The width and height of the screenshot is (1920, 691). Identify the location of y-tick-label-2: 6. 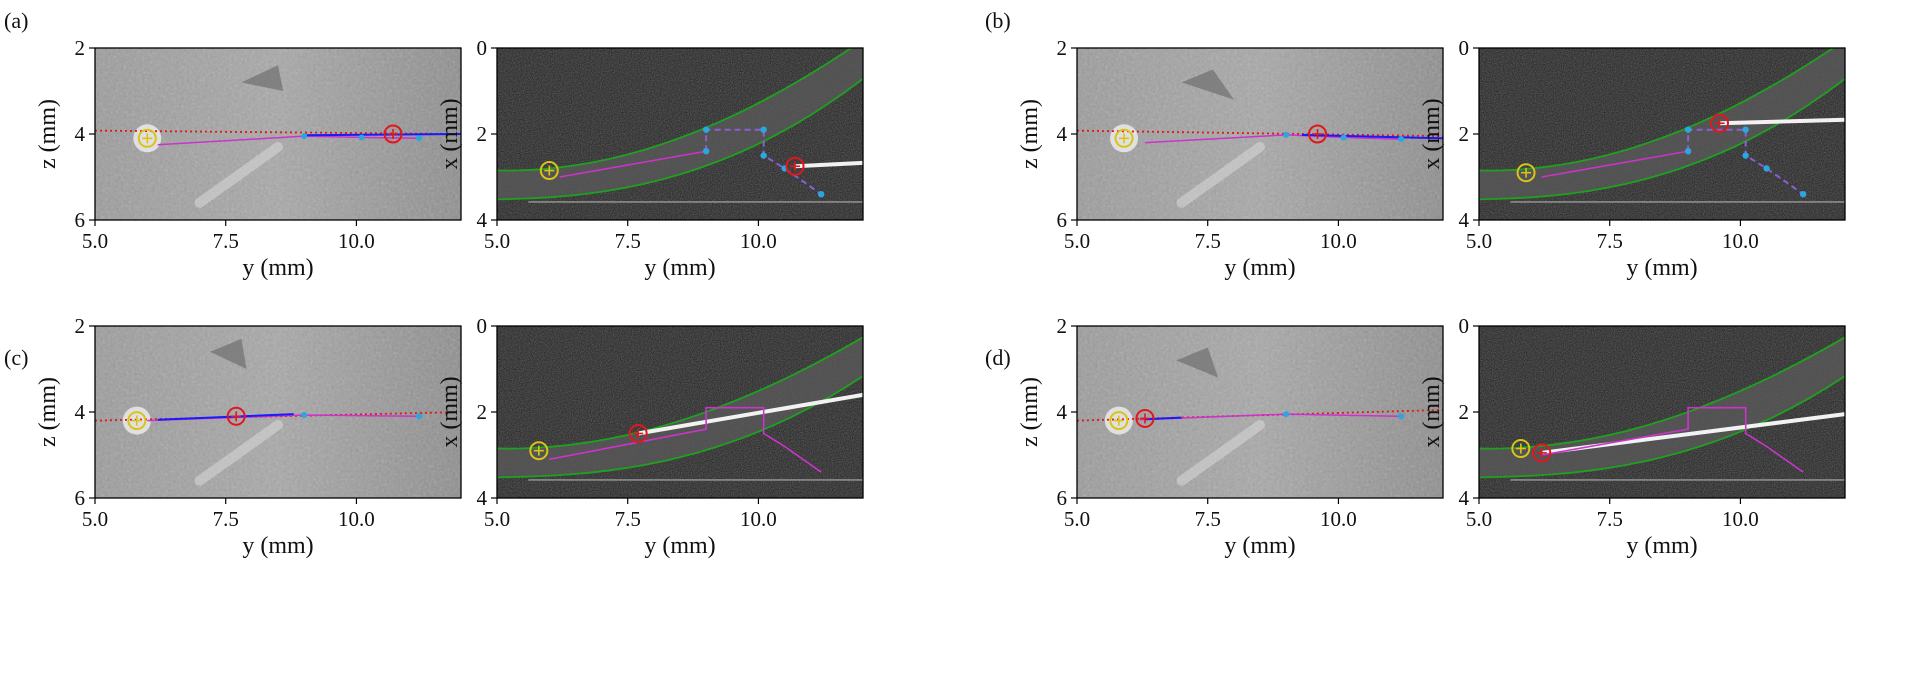
(80, 220).